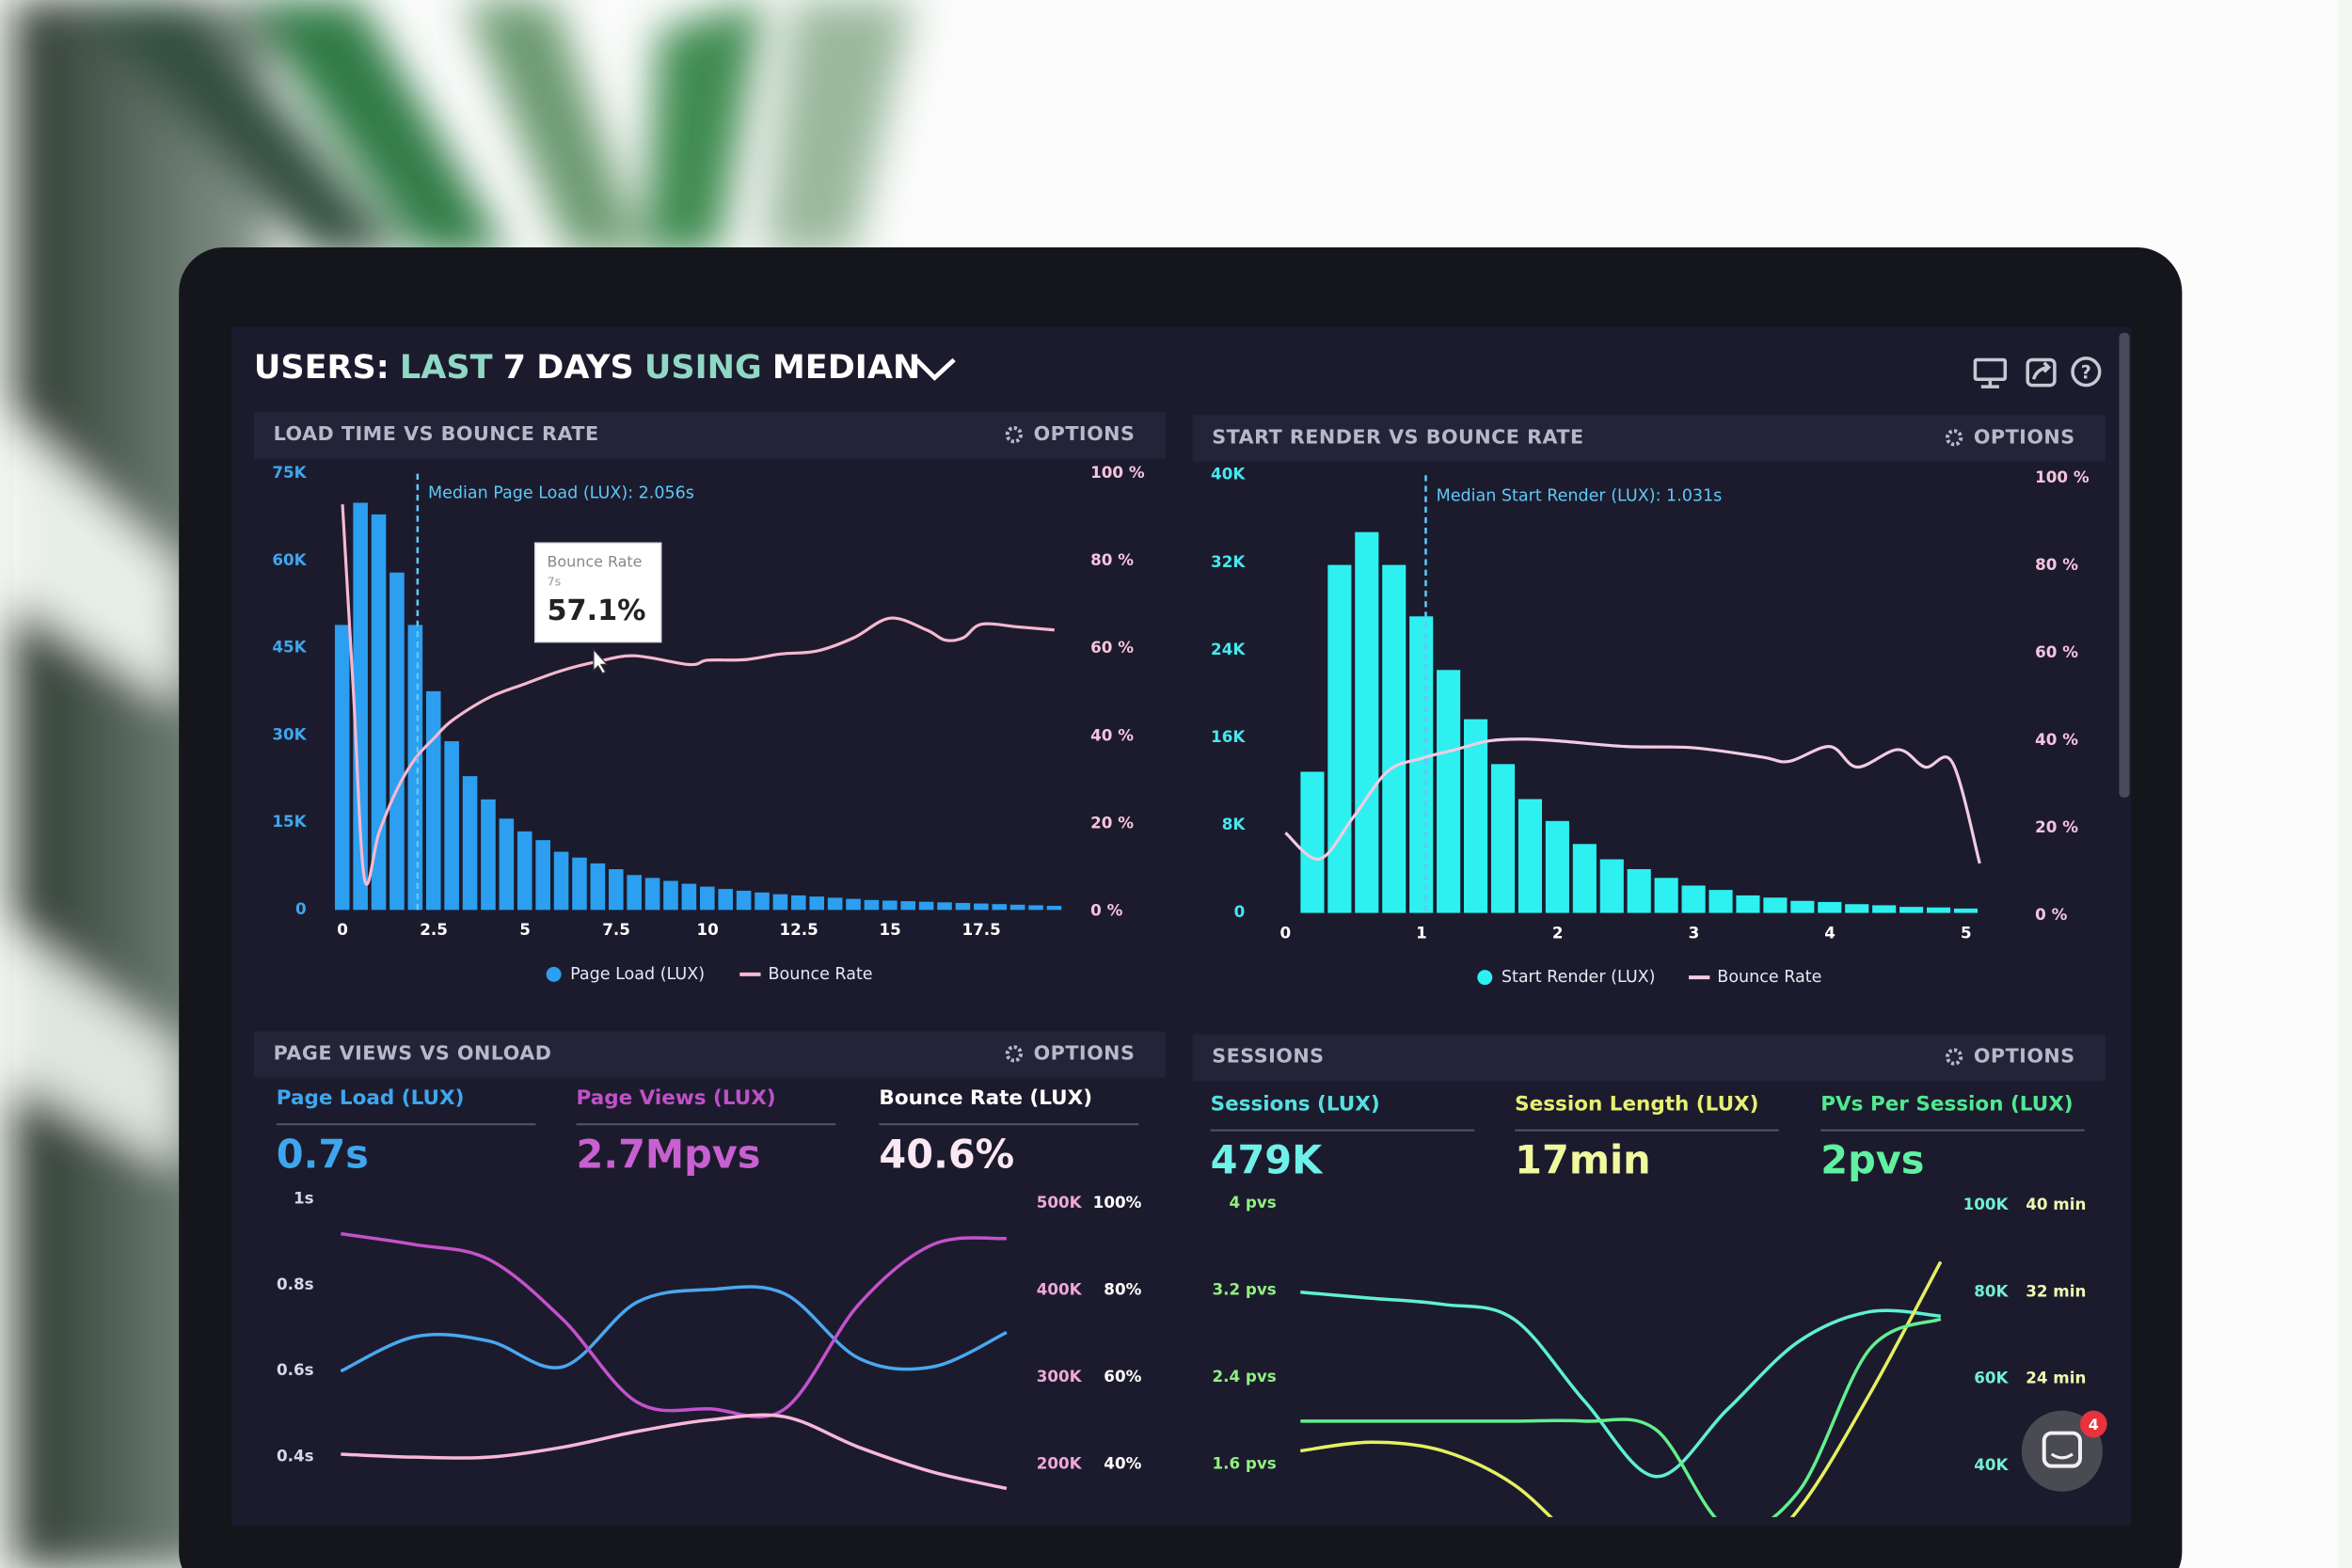  Describe the element at coordinates (2056, 1204) in the screenshot. I see `y3-tick-label: 40 min` at that location.